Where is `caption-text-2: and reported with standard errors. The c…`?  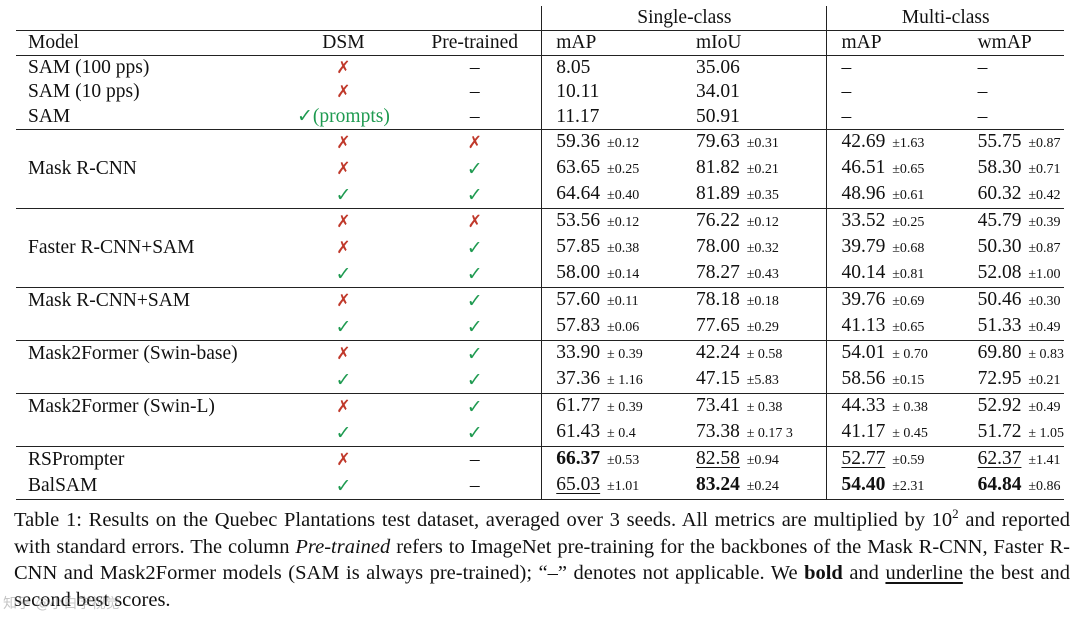 caption-text-2: and reported with standard errors. The c… is located at coordinates (542, 533).